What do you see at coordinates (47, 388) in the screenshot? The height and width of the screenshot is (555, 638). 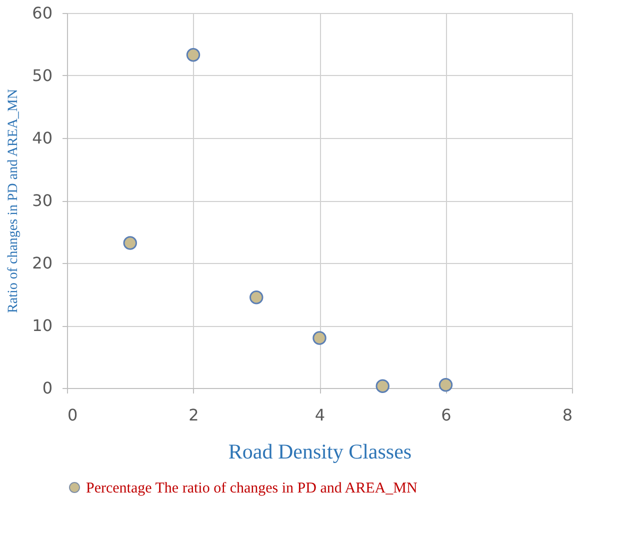 I see `y-tick-label: 0` at bounding box center [47, 388].